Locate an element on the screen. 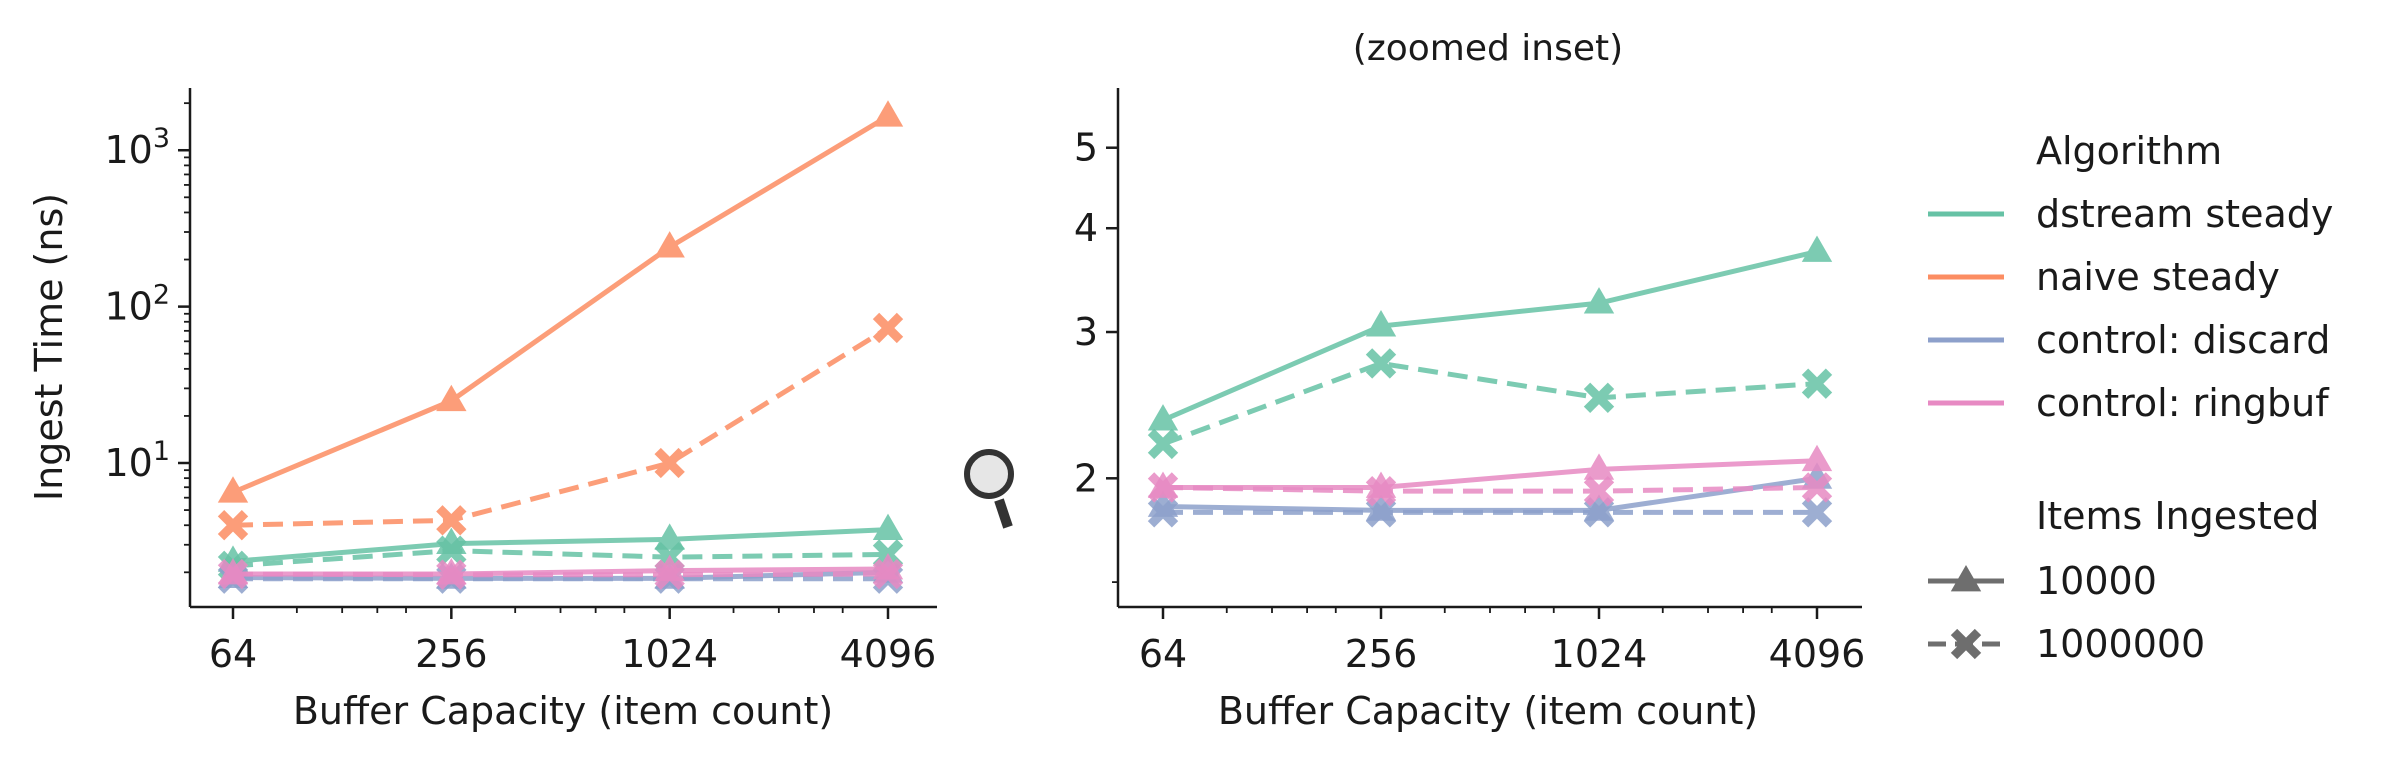 This screenshot has height=767, width=2396. left-series-dstream-steady-10000-line is located at coordinates (560, 545).